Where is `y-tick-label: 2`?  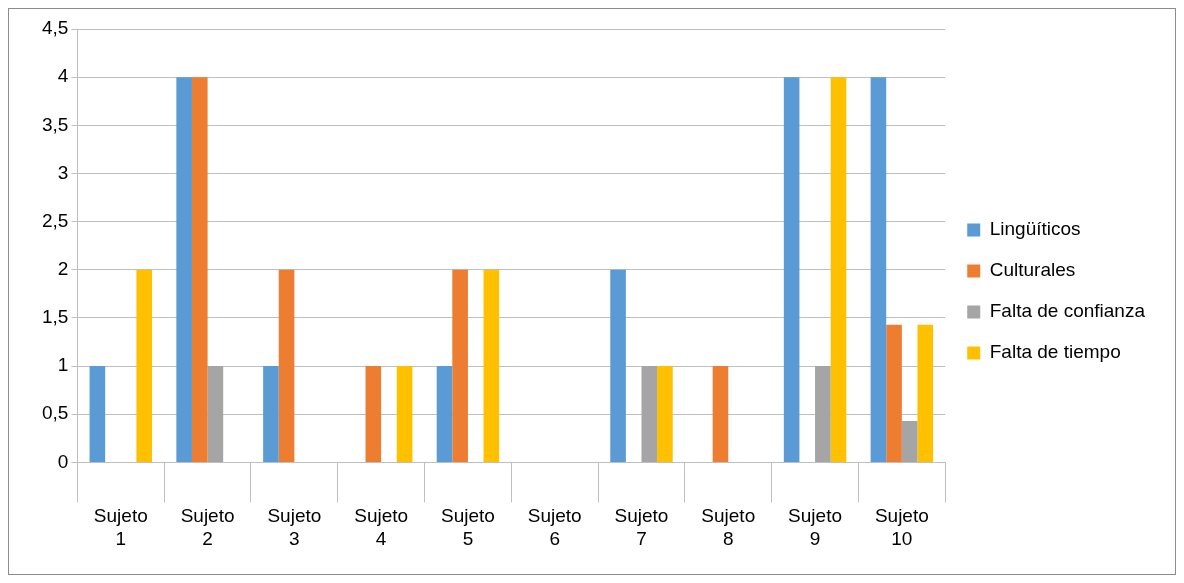
y-tick-label: 2 is located at coordinates (63, 269).